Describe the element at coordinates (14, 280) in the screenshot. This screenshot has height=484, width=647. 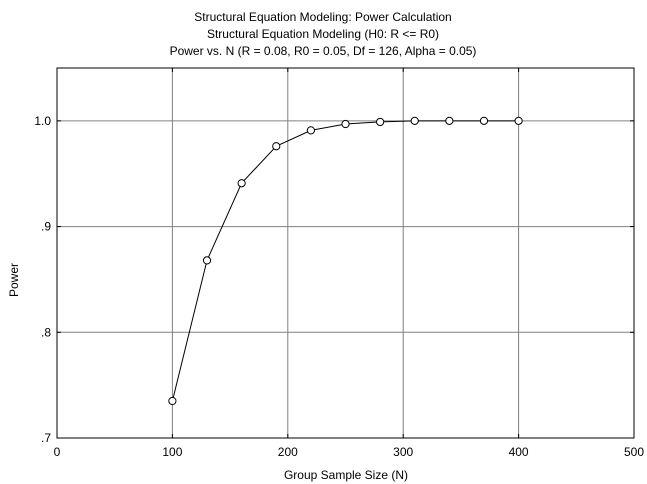
I see `y-axis-label: Power` at that location.